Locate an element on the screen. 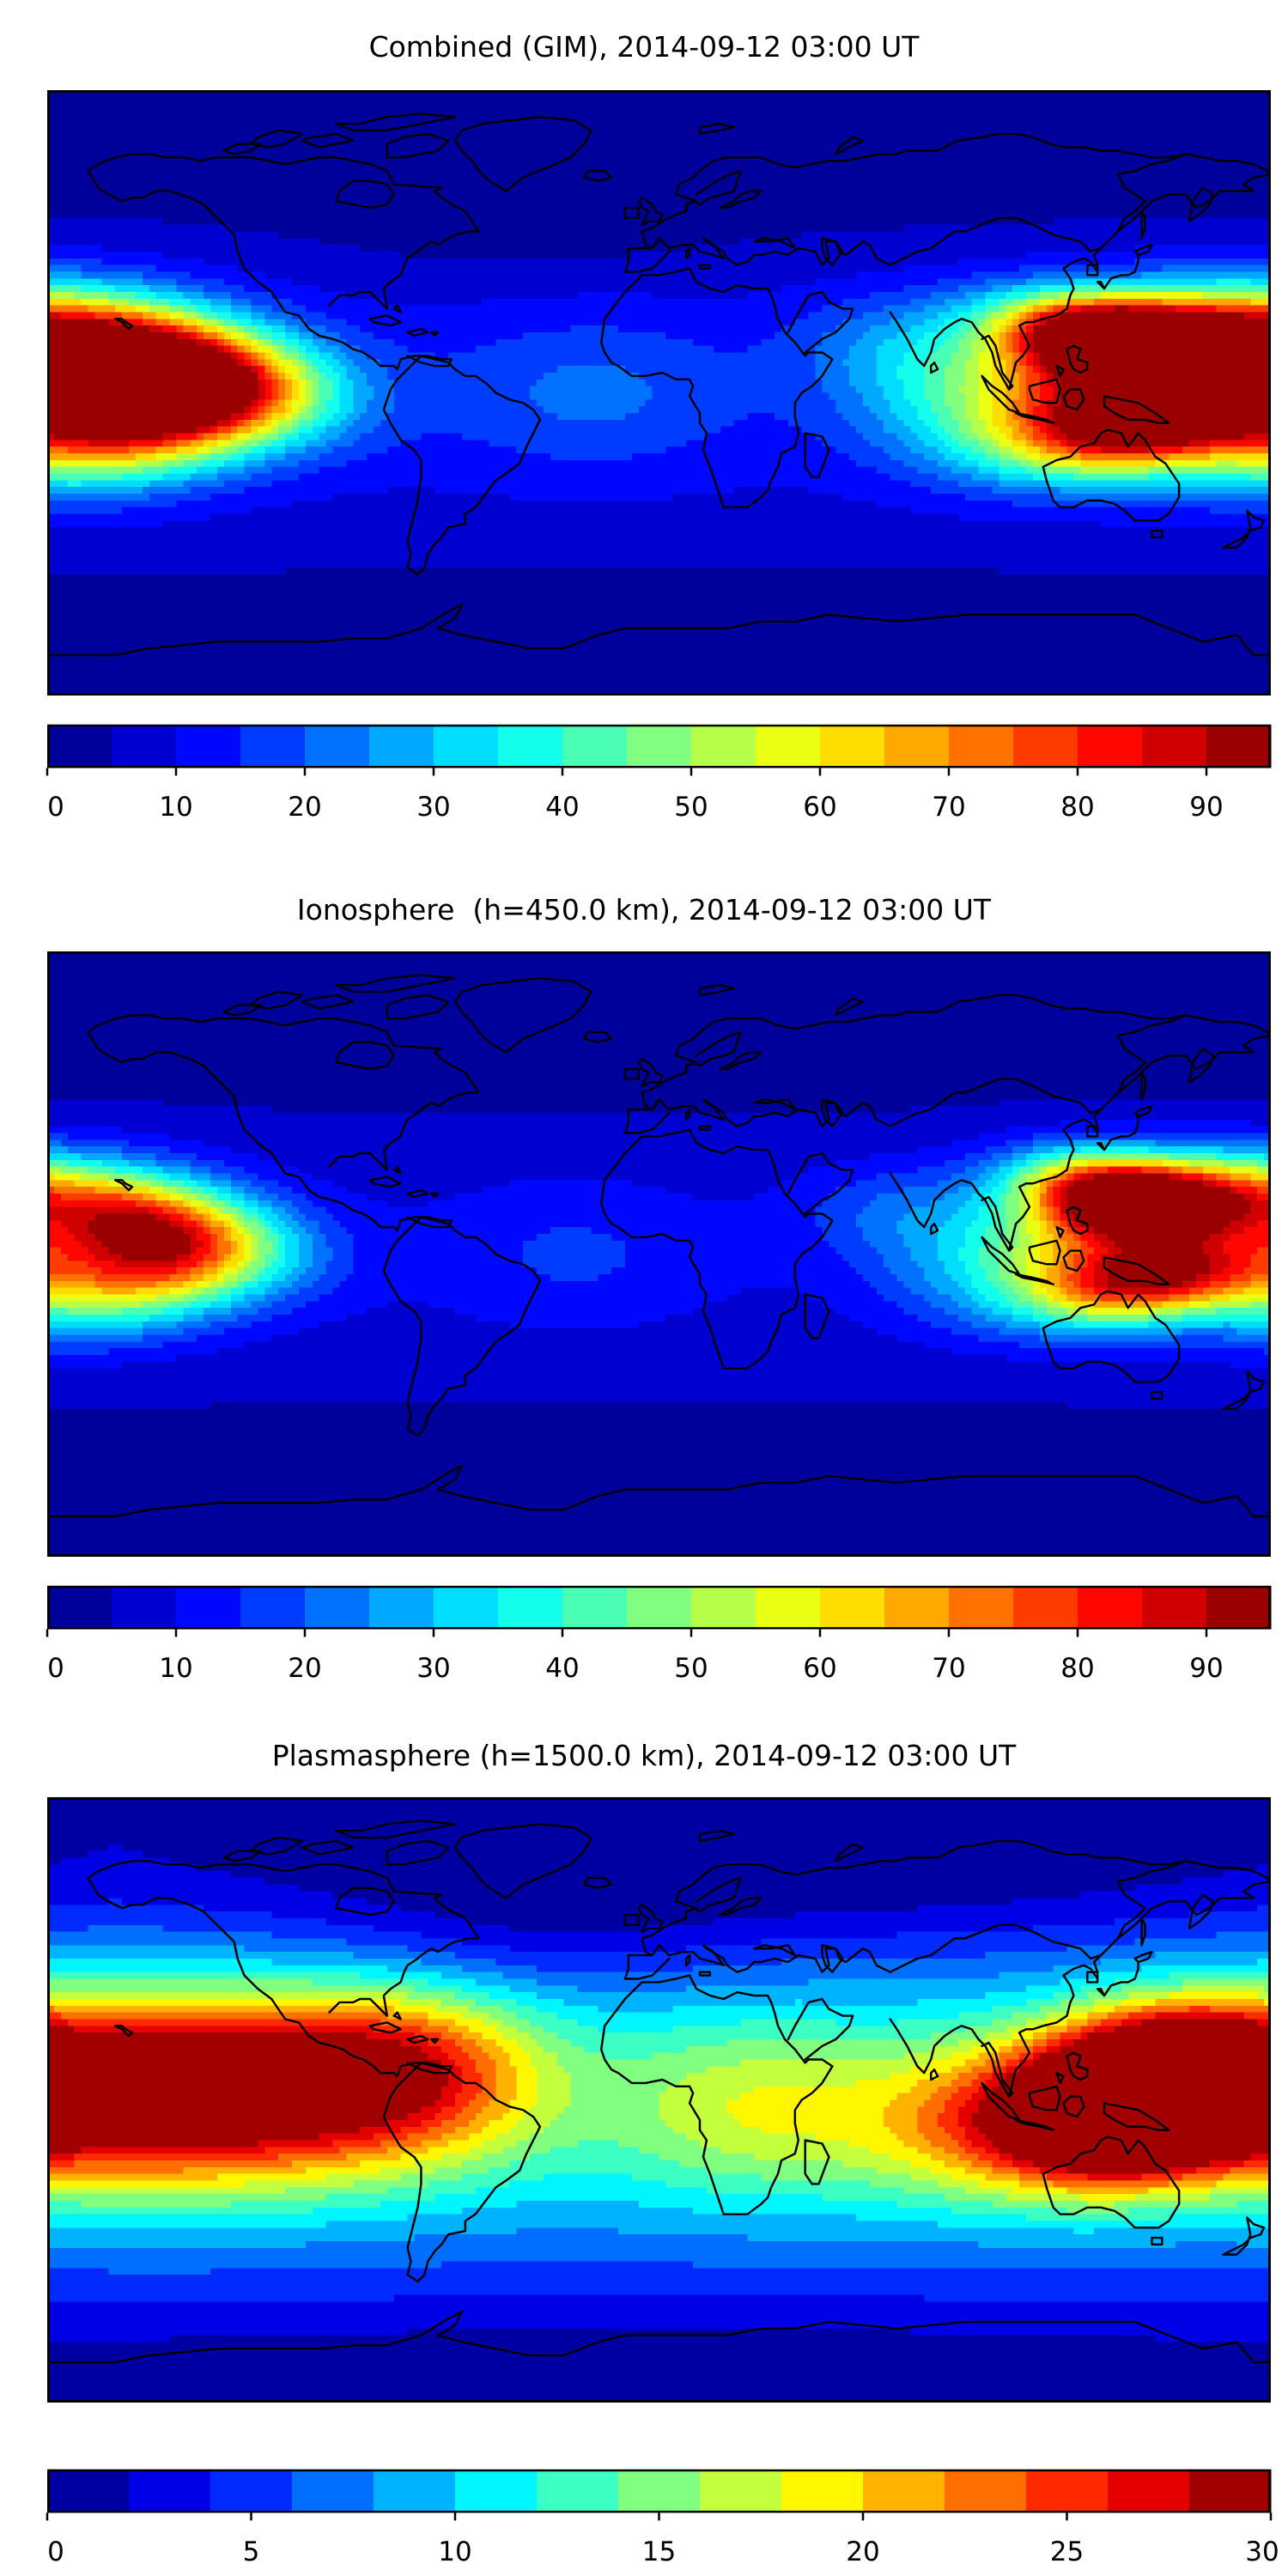 This screenshot has height=2576, width=1288. colorbar-tick-label: 40 is located at coordinates (563, 808).